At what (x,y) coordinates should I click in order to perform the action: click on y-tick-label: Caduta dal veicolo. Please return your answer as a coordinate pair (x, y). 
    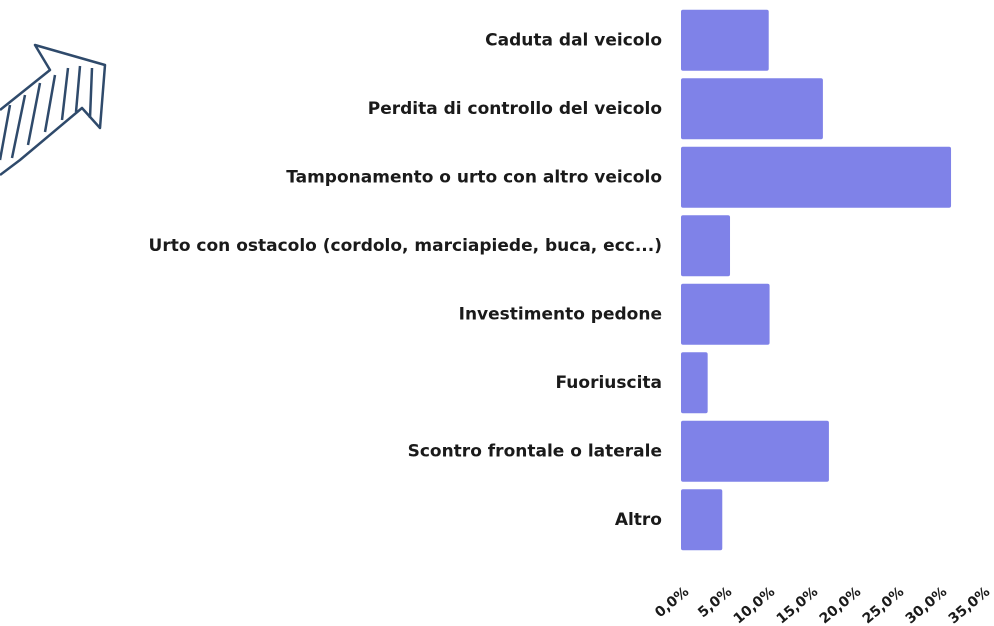
    Looking at the image, I should click on (573, 40).